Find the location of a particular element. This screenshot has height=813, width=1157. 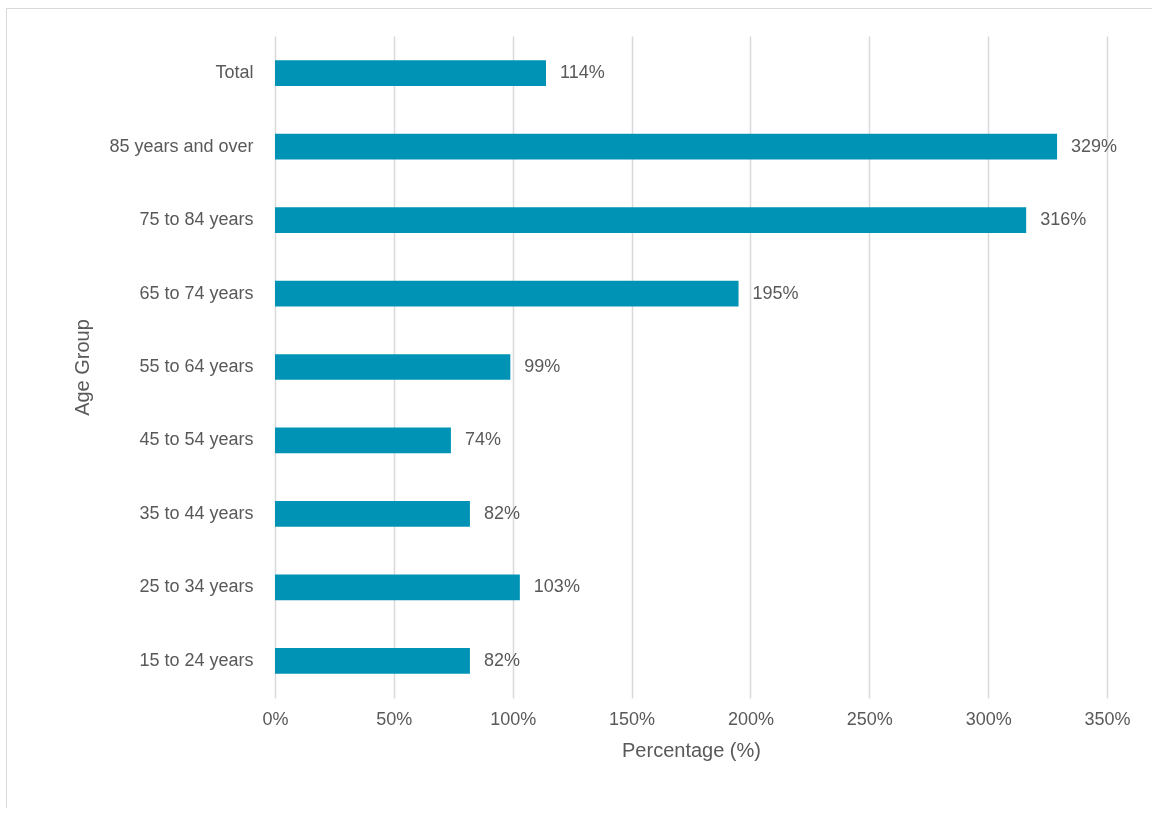

x-tick-label: 250% is located at coordinates (869, 718).